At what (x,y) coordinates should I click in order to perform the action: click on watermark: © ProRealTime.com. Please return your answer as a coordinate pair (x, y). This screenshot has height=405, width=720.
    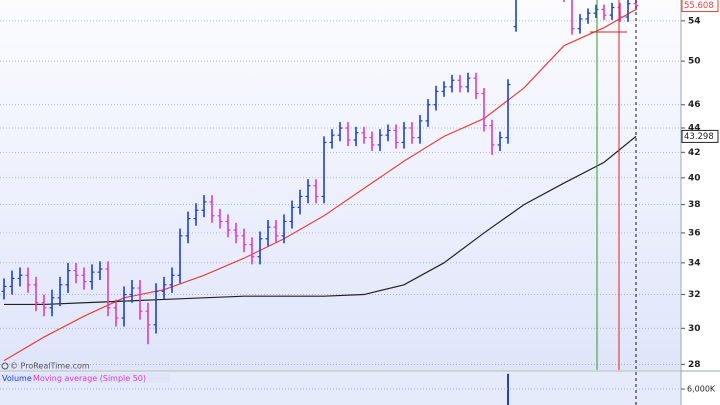
    Looking at the image, I should click on (50, 366).